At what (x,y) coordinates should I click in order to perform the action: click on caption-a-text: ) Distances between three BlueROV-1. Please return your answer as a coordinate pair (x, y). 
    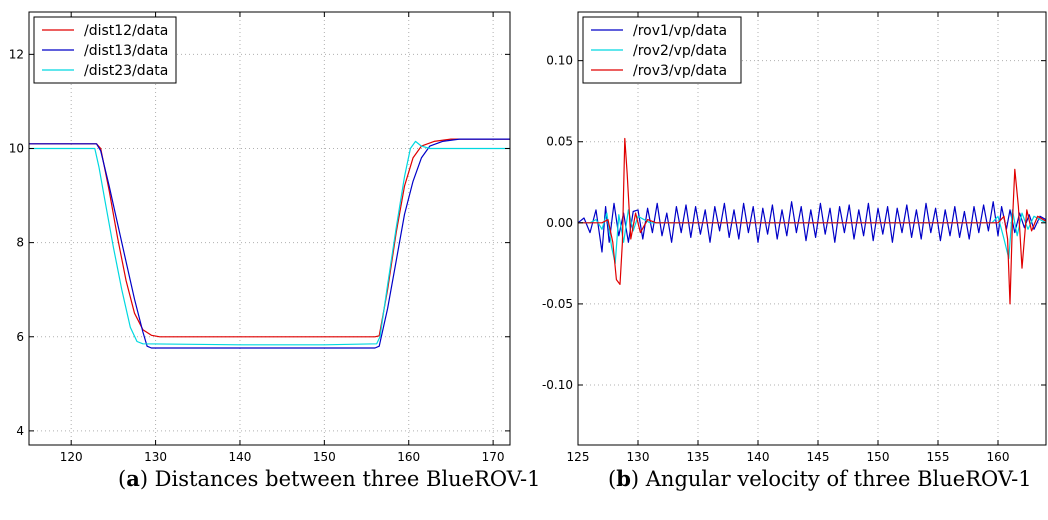
    Looking at the image, I should click on (340, 479).